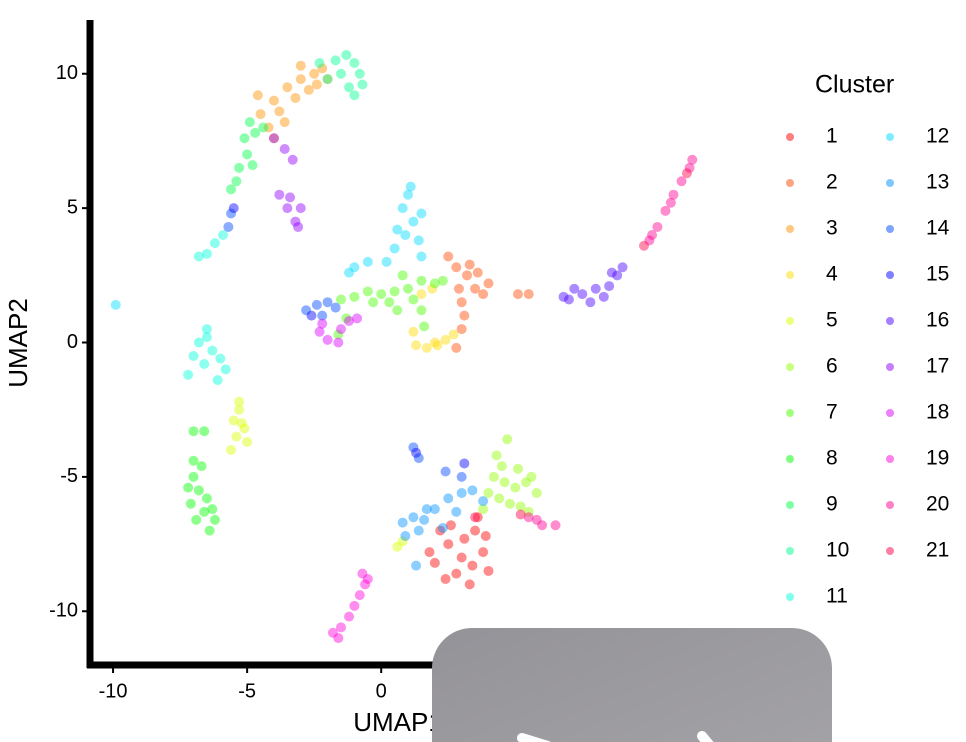 The height and width of the screenshot is (742, 966). Describe the element at coordinates (381, 691) in the screenshot. I see `x-tick-label: 0` at that location.